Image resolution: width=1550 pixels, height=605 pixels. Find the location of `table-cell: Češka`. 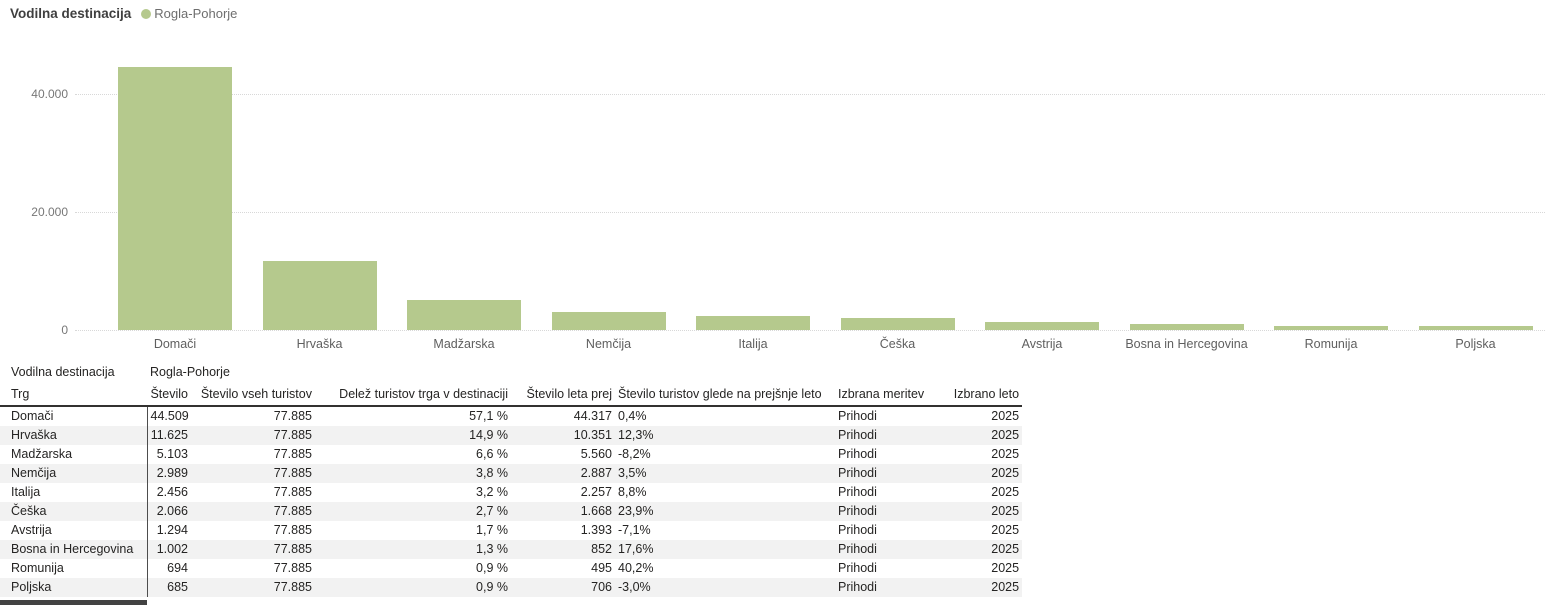

table-cell: Češka is located at coordinates (74, 511).